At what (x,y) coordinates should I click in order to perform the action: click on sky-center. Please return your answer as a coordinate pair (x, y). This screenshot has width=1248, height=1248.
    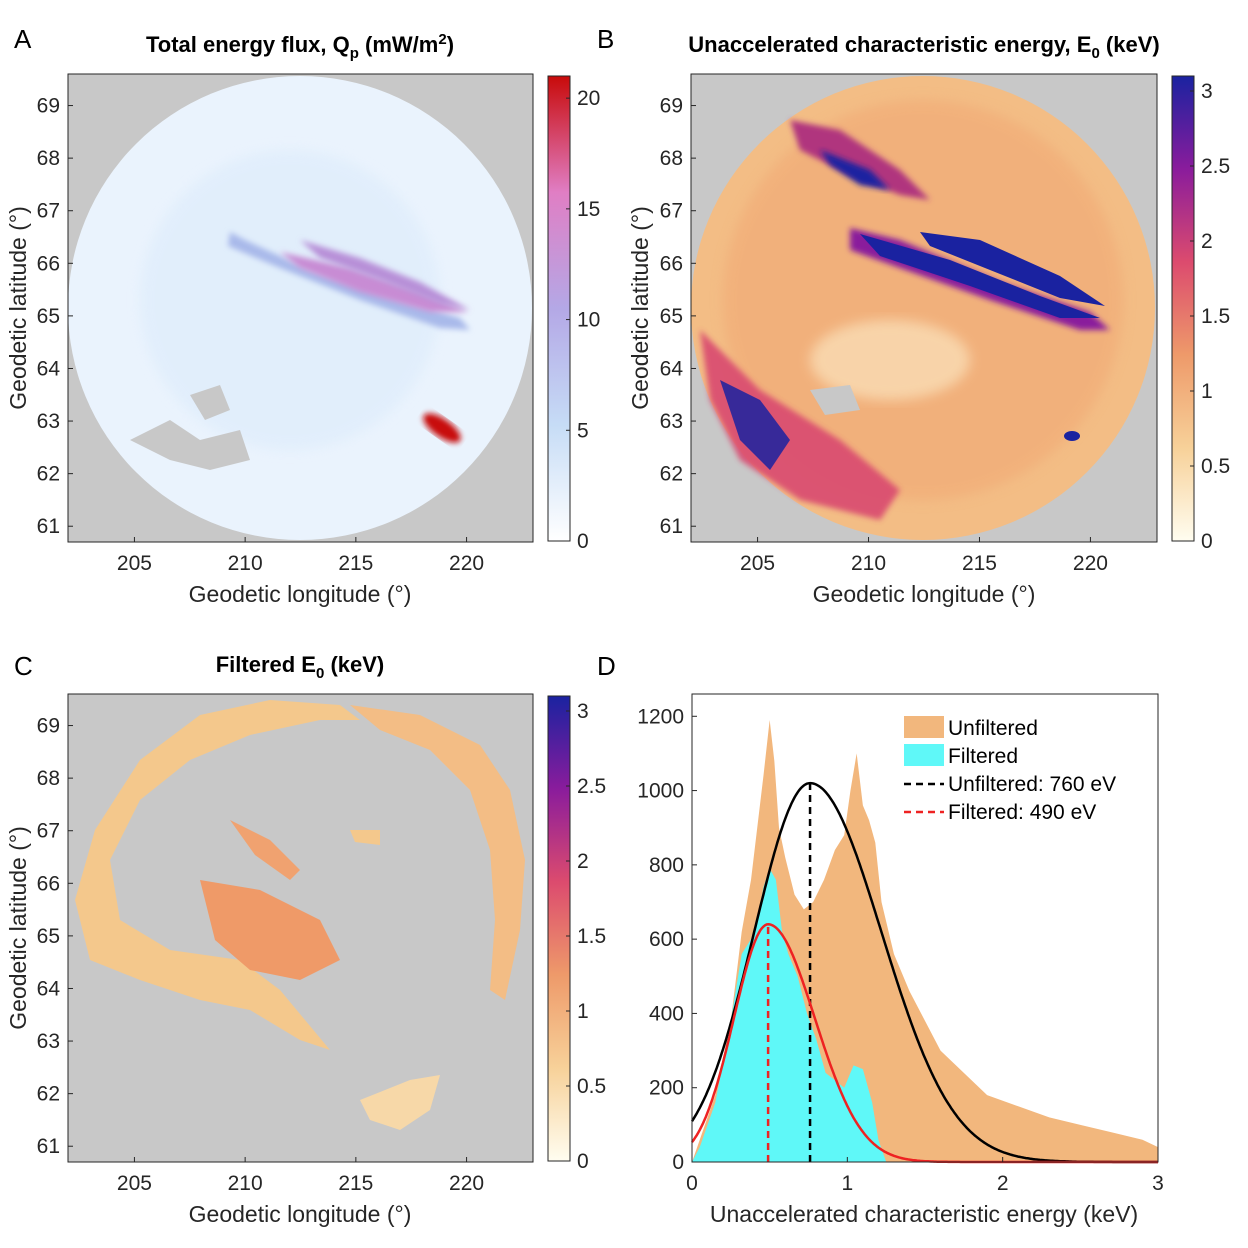
    Looking at the image, I should click on (290, 300).